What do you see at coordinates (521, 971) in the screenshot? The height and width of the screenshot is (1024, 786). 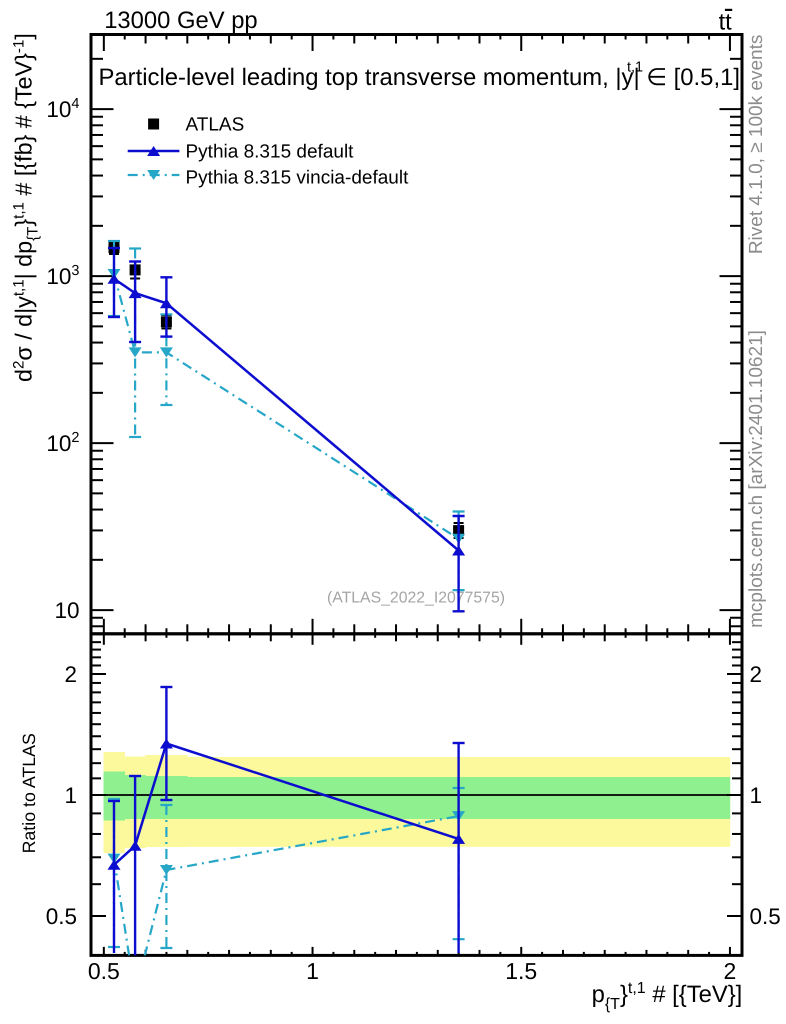 I see `svg-text: 1.5` at bounding box center [521, 971].